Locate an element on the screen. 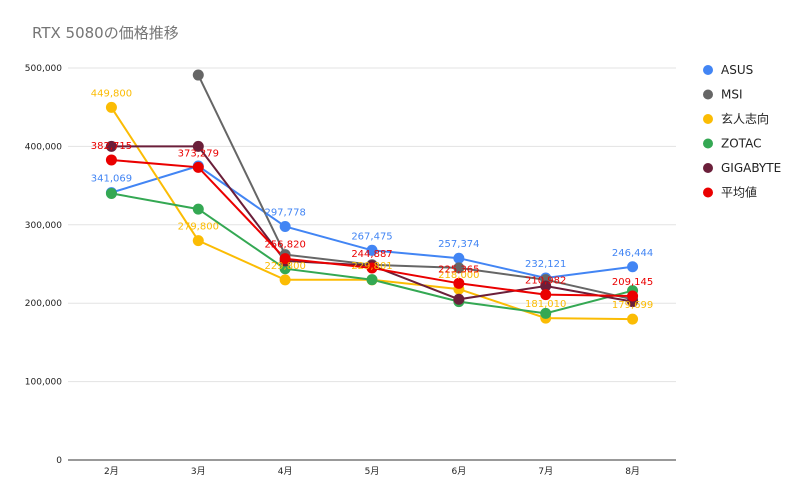 The width and height of the screenshot is (812, 502). data-label: 382,715 is located at coordinates (111, 146).